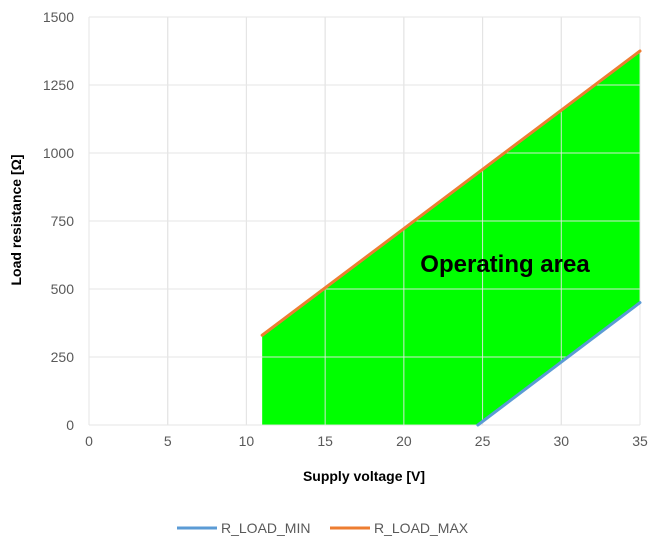 Image resolution: width=649 pixels, height=544 pixels. Describe the element at coordinates (559, 364) in the screenshot. I see `series-line-r-load-min` at that location.